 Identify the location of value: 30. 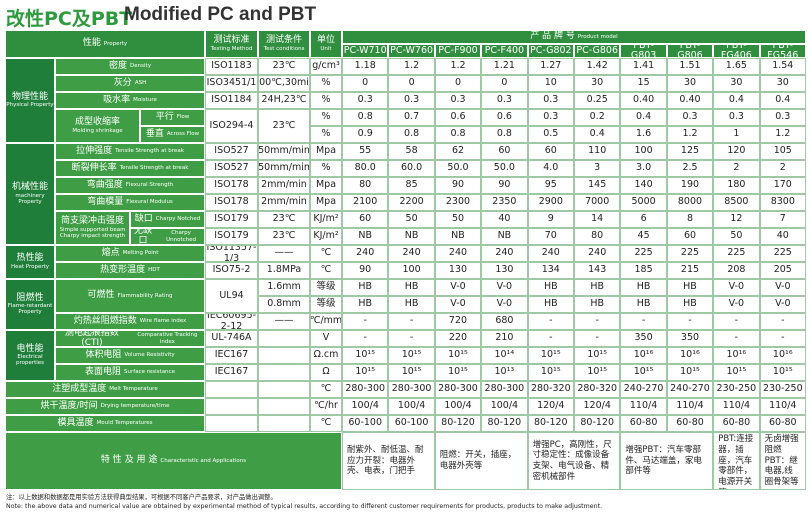
(782, 83).